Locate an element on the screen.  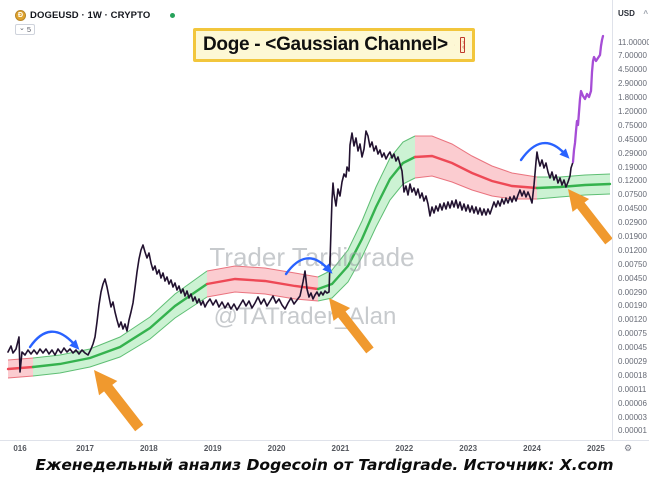
price-tick-label: 0.45000 is located at coordinates (632, 139).